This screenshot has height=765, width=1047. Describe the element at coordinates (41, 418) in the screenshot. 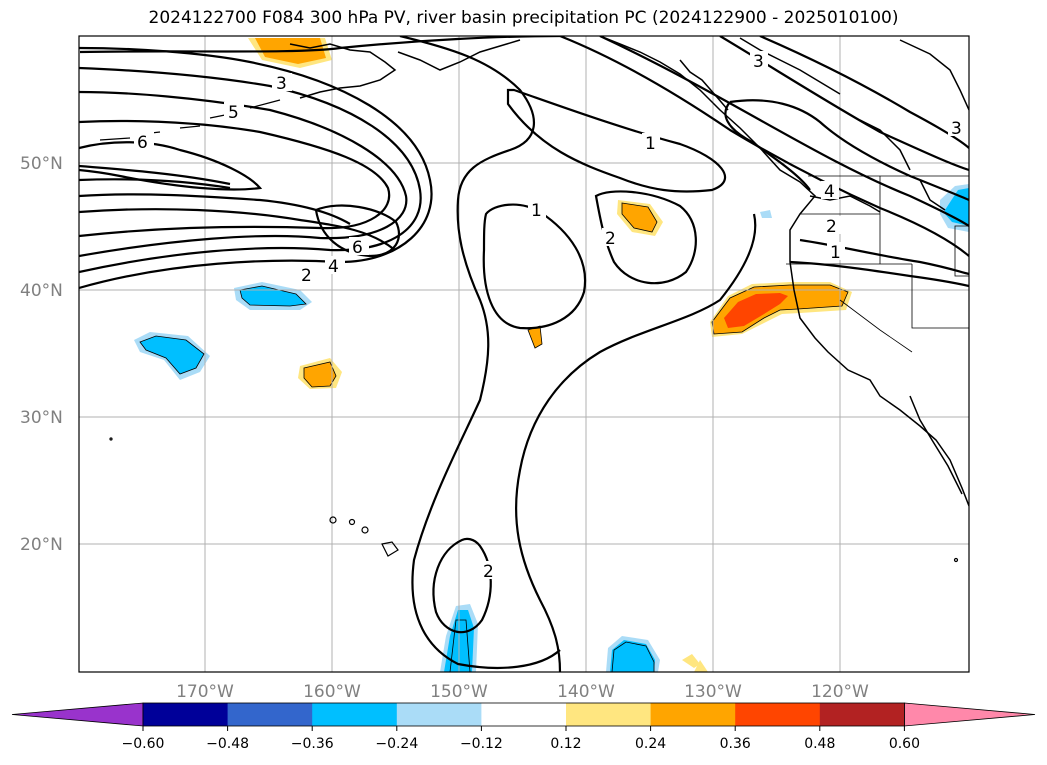

I see `lat-label: 30°N` at that location.